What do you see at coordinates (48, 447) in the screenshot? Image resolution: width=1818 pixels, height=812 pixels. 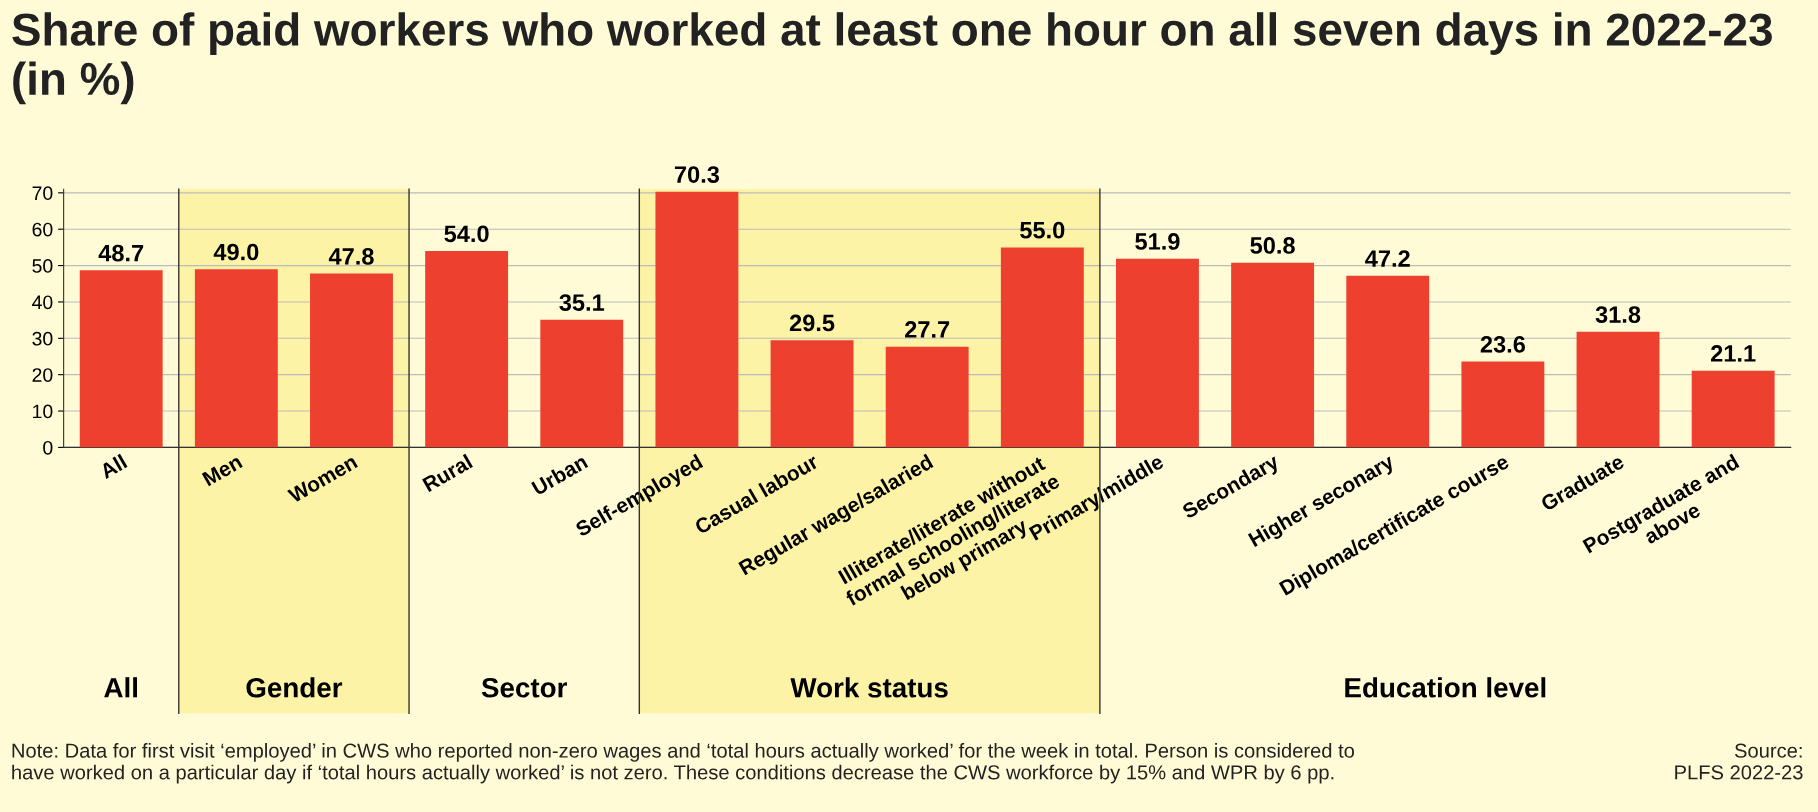 I see `y-tick-label: 0` at bounding box center [48, 447].